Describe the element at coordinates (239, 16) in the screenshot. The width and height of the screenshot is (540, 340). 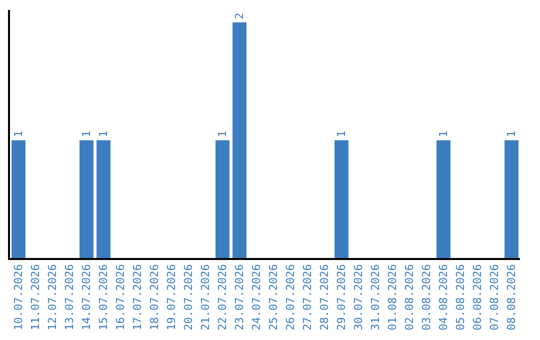
I see `data-label: 2` at that location.